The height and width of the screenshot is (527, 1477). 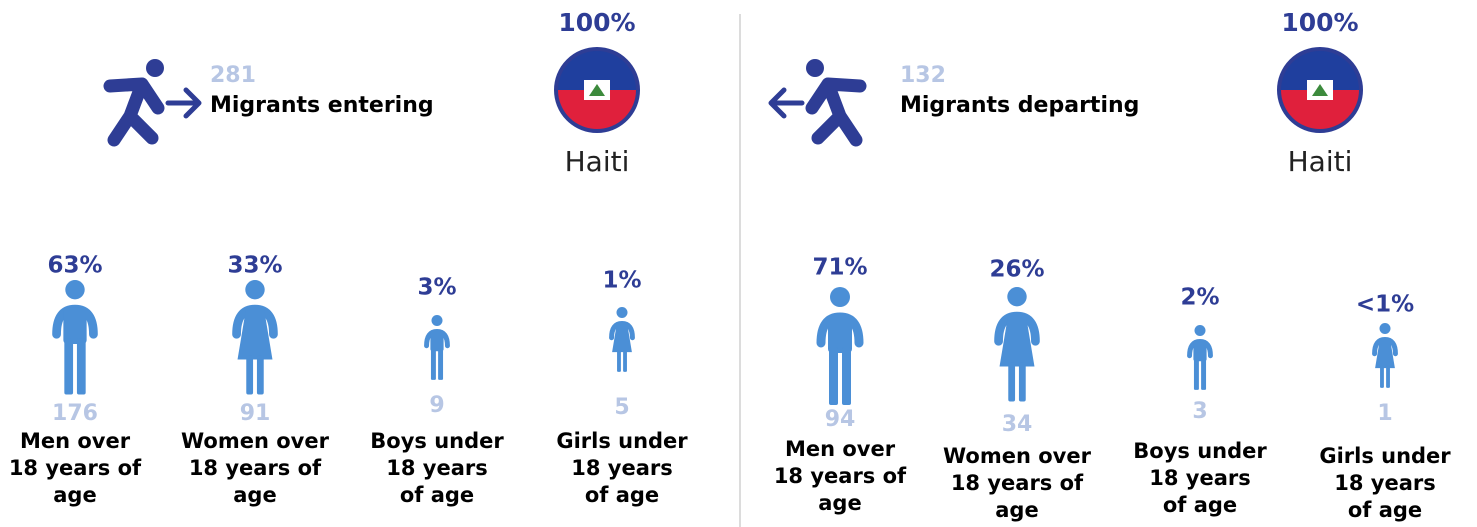 What do you see at coordinates (75, 413) in the screenshot?
I see `group-count: 176` at bounding box center [75, 413].